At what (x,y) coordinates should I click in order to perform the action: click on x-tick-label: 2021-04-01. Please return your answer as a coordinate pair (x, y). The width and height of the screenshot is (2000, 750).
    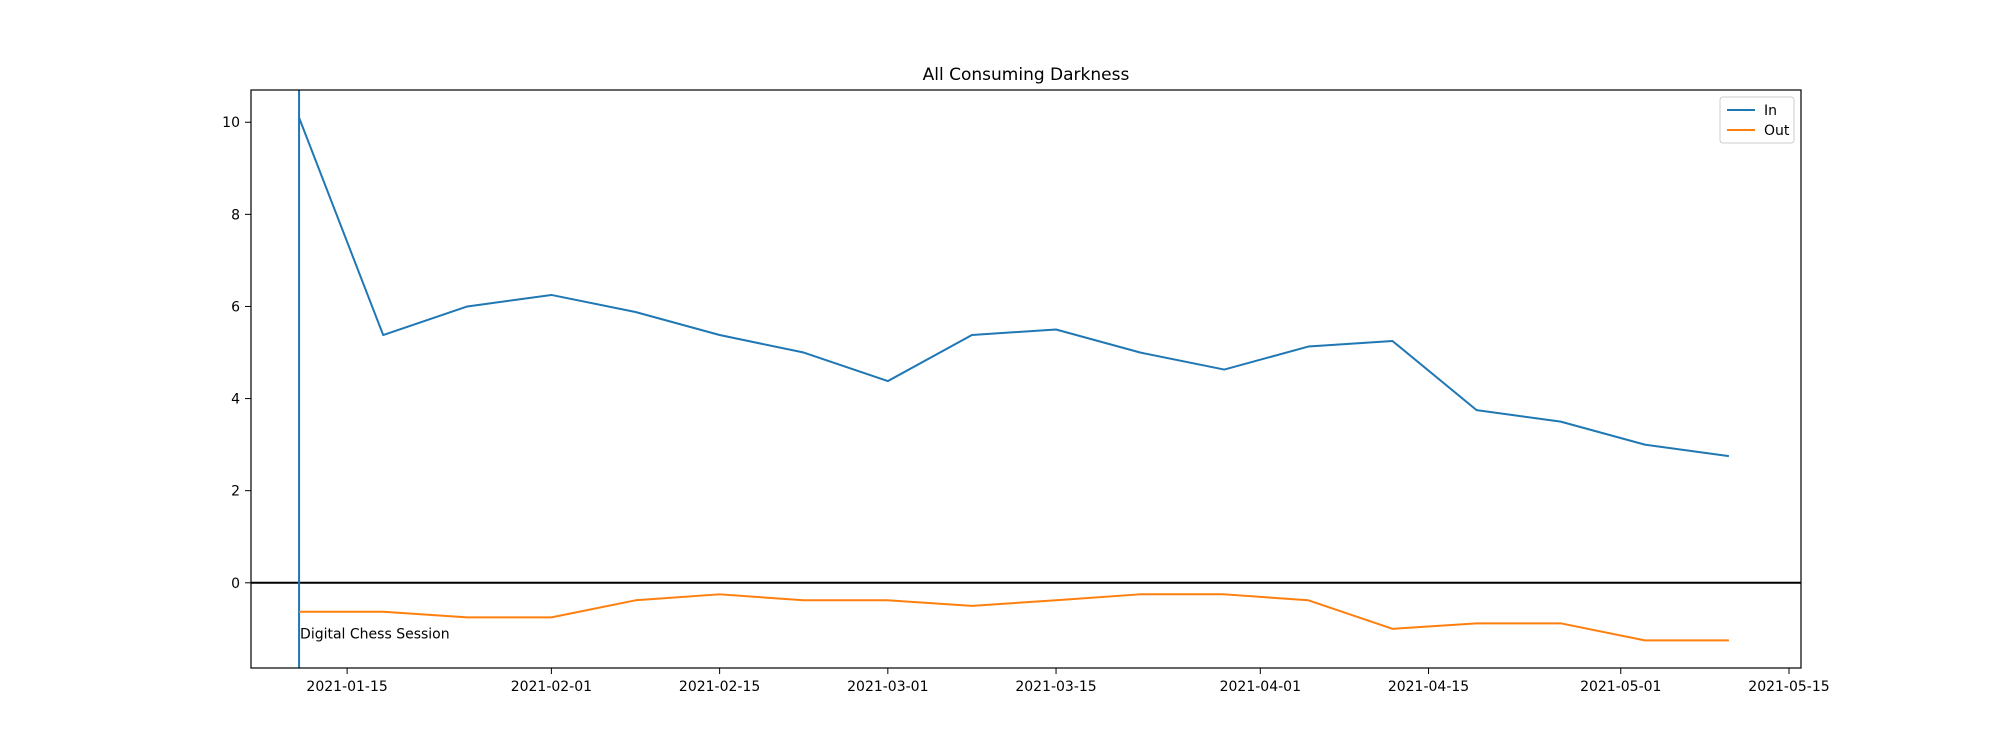
    Looking at the image, I should click on (1260, 687).